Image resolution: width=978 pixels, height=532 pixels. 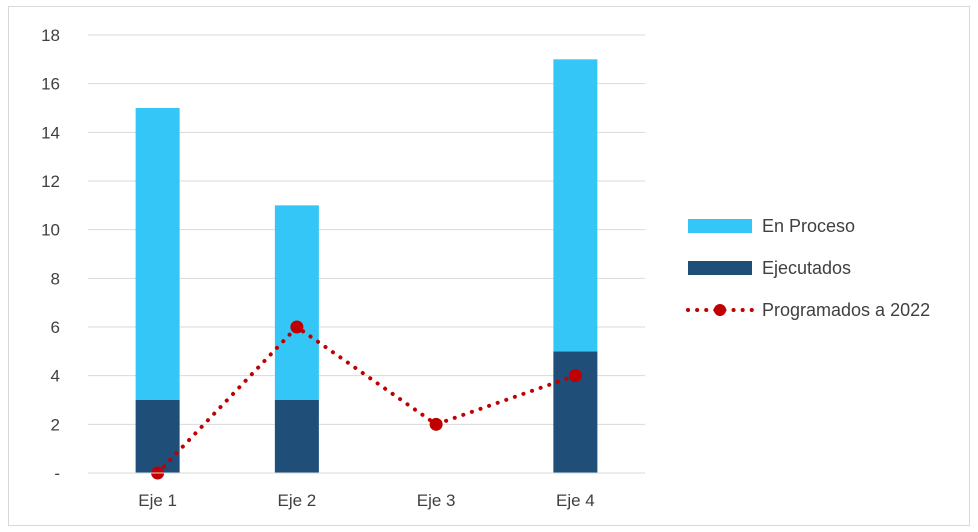 I want to click on y-tick-label: 10, so click(x=50, y=230).